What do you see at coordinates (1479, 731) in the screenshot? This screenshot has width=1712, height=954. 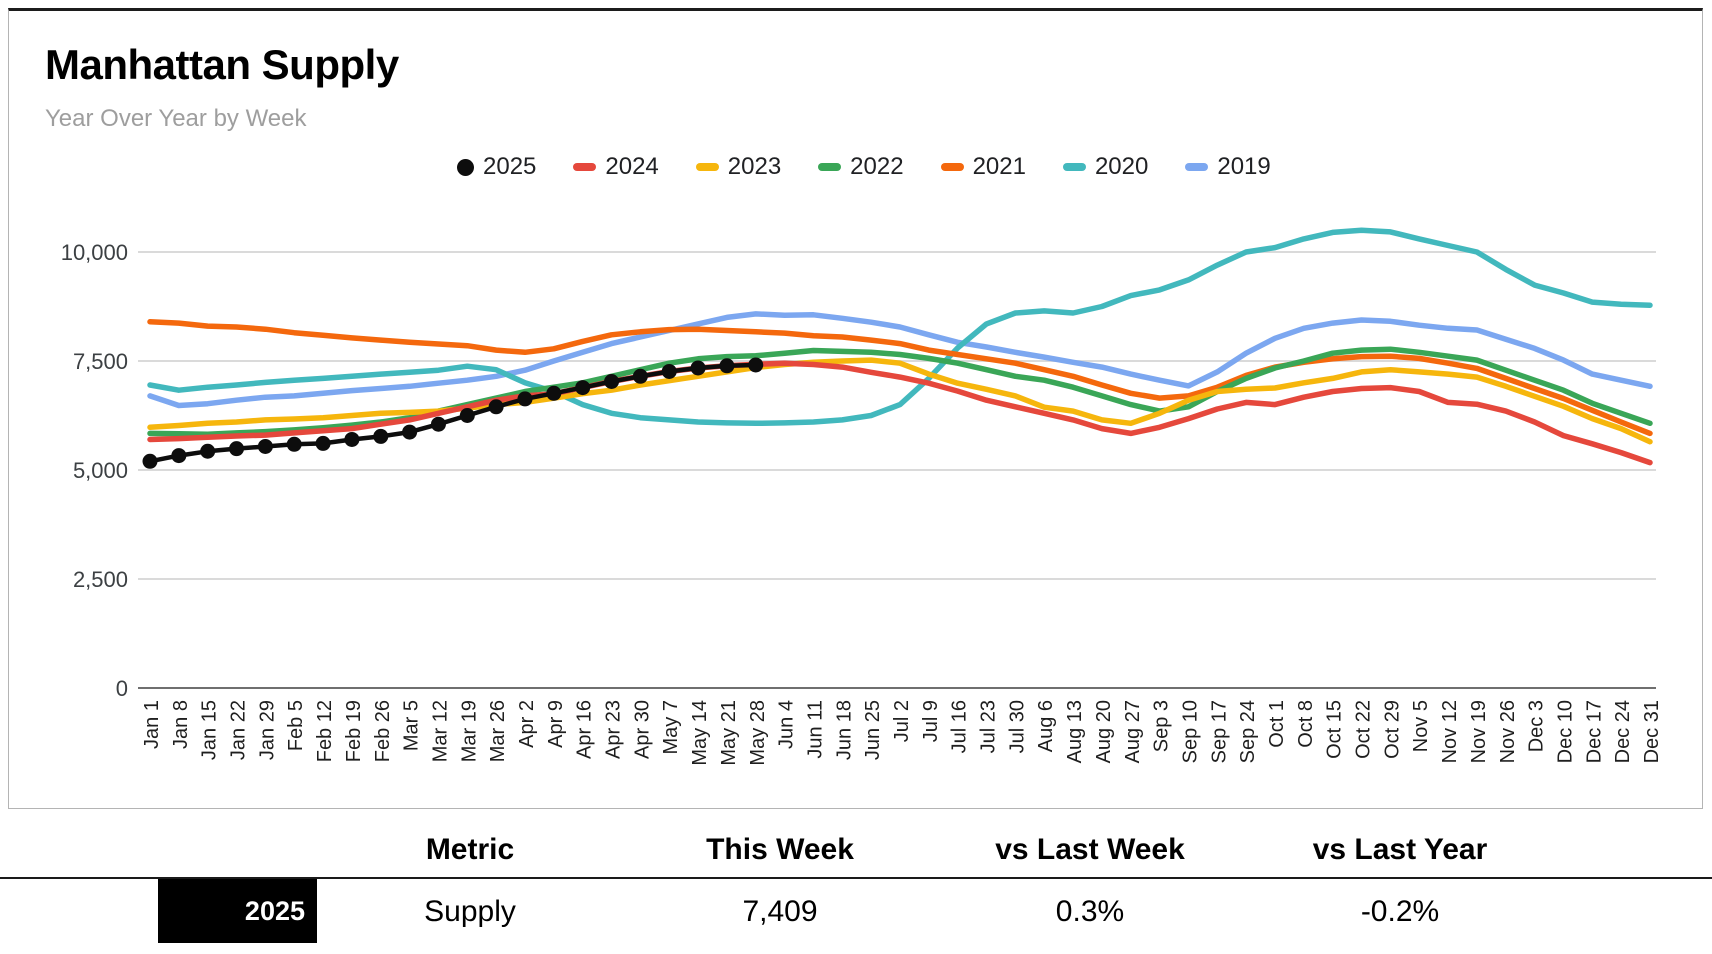 I see `x-tick-label: Nov 19` at bounding box center [1479, 731].